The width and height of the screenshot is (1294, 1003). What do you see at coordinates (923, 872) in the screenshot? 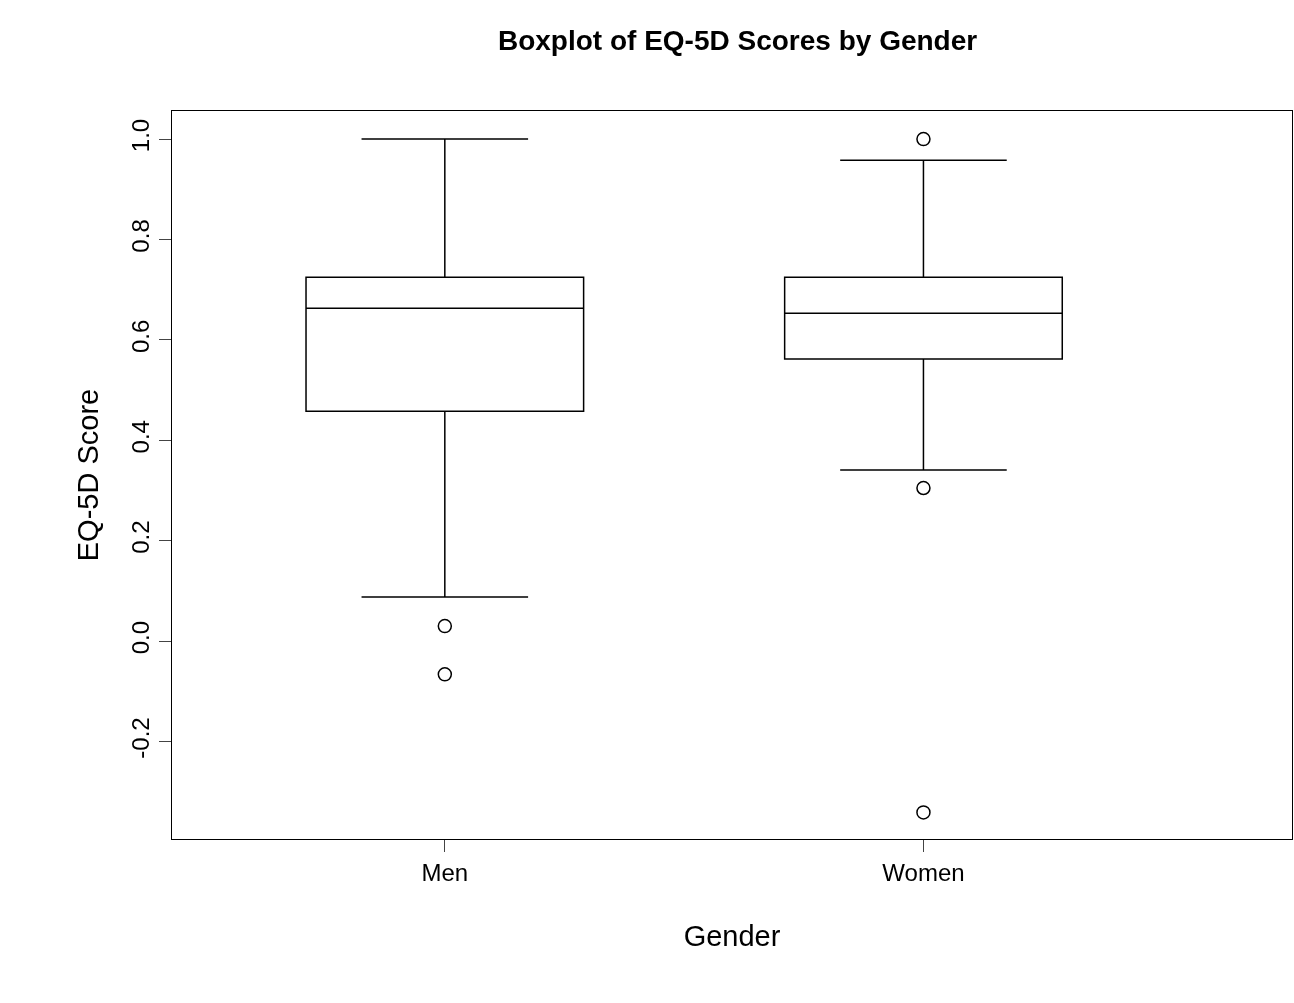
I see `x-tick-label: Women` at bounding box center [923, 872].